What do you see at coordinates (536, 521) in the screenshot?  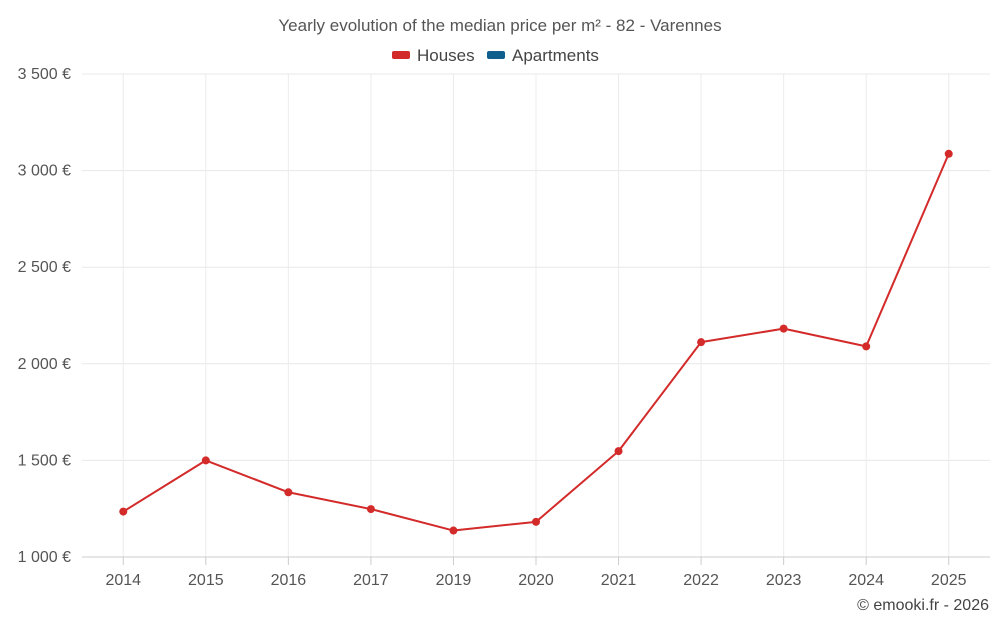 I see `data-point-houses-2020` at bounding box center [536, 521].